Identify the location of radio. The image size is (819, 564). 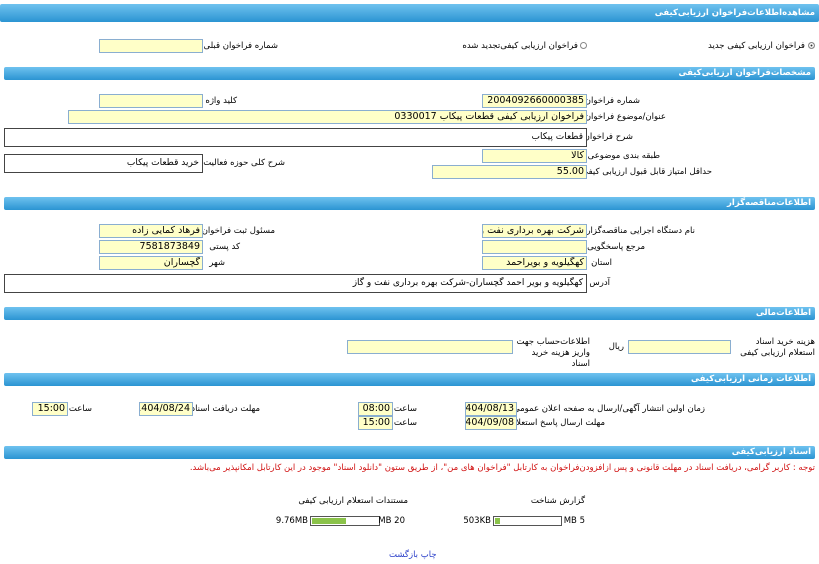
(583, 45).